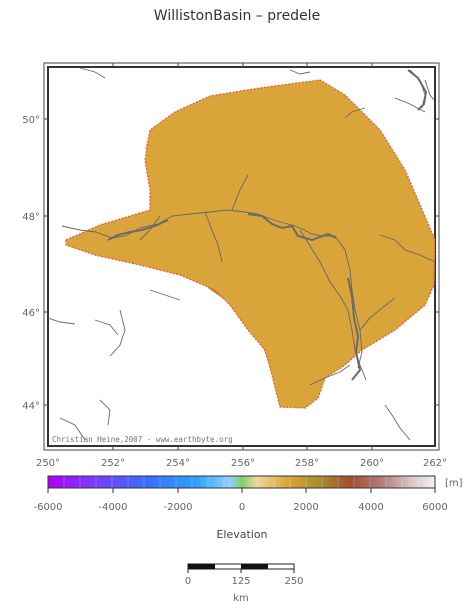 Image resolution: width=474 pixels, height=614 pixels. Describe the element at coordinates (188, 581) in the screenshot. I see `scale-tick: 0` at that location.